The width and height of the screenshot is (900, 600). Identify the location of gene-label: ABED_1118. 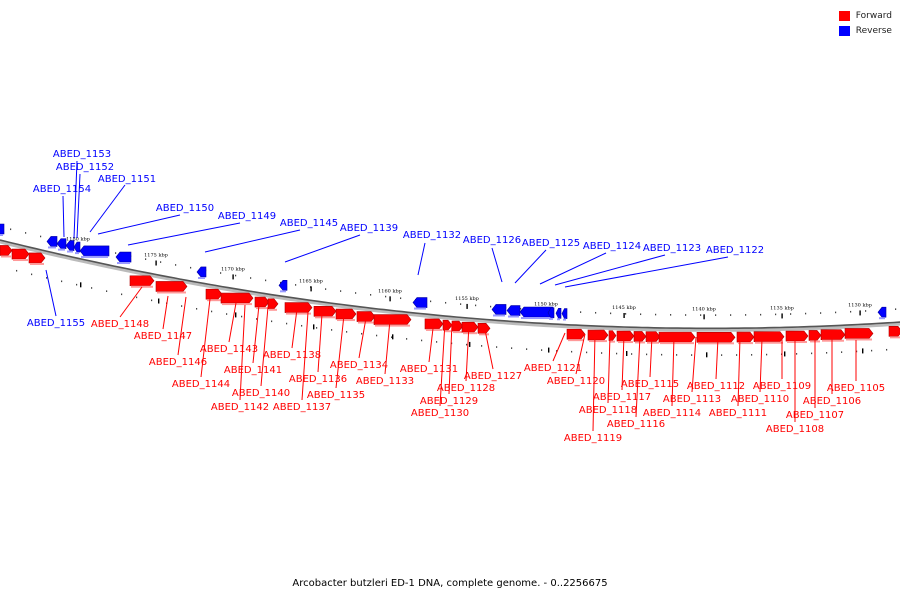
(608, 410).